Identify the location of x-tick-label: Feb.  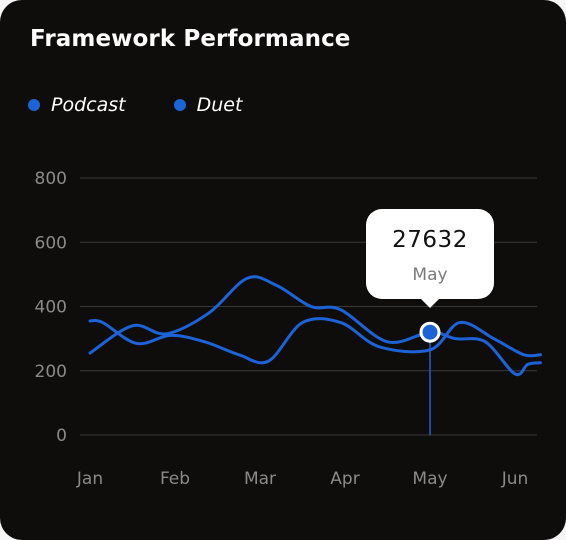
(175, 479).